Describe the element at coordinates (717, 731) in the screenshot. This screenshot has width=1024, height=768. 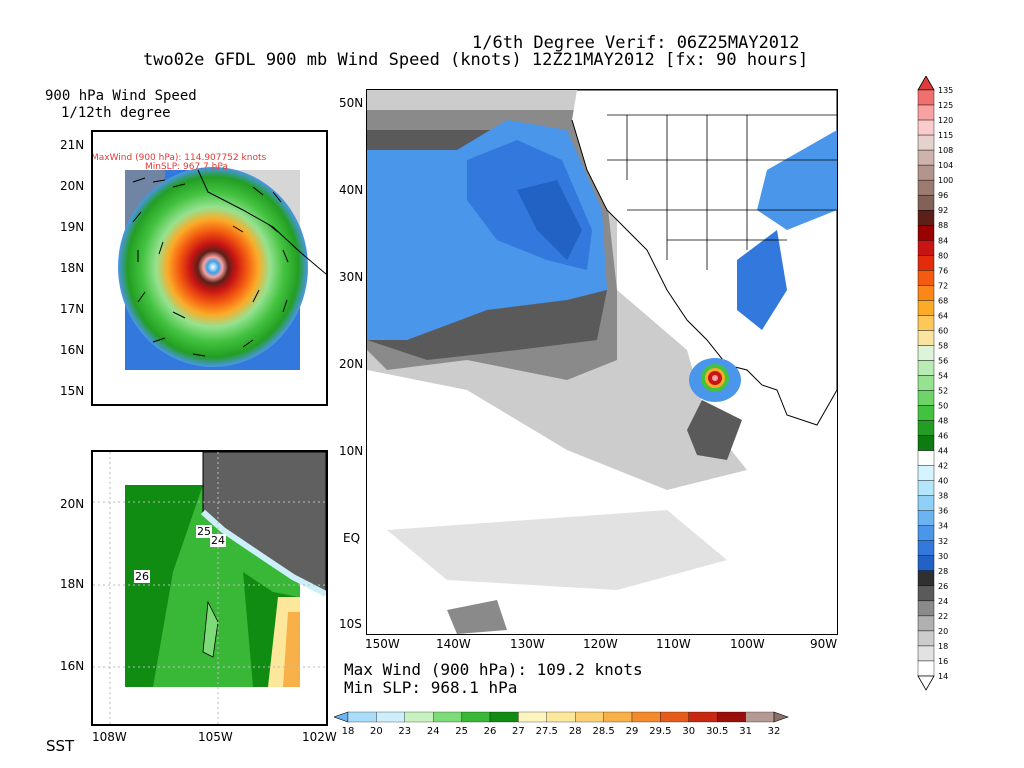
I see `sst-colorbar-label: 30.5` at that location.